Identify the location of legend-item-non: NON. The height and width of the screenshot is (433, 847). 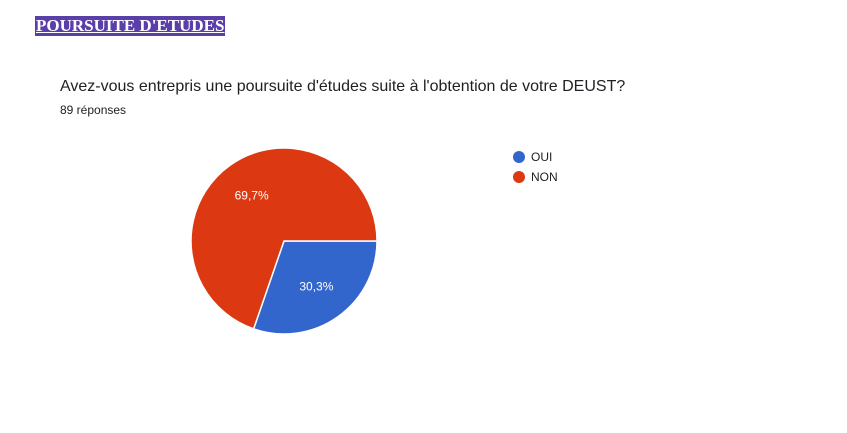
(535, 177).